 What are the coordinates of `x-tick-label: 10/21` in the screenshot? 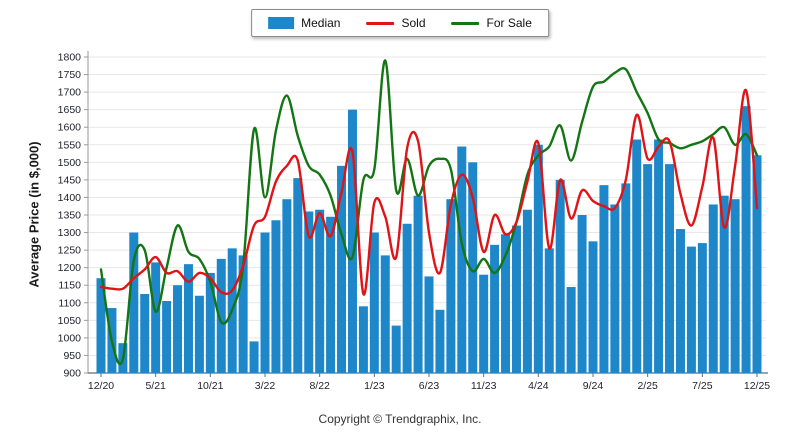 It's located at (210, 386).